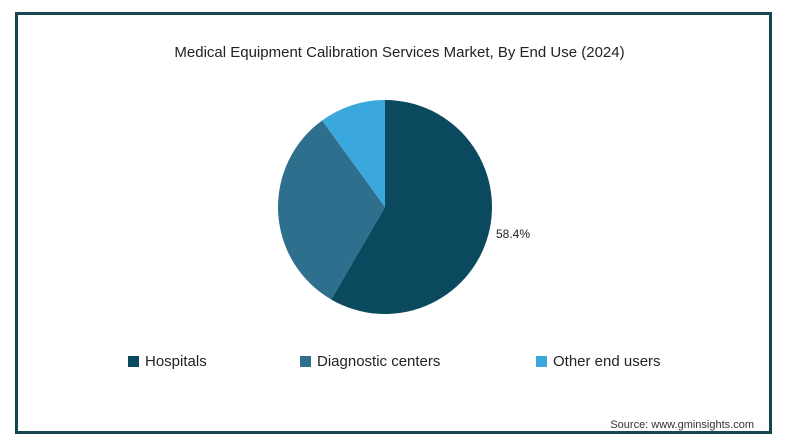  What do you see at coordinates (411, 207) in the screenshot?
I see `pie-slice-hospitals` at bounding box center [411, 207].